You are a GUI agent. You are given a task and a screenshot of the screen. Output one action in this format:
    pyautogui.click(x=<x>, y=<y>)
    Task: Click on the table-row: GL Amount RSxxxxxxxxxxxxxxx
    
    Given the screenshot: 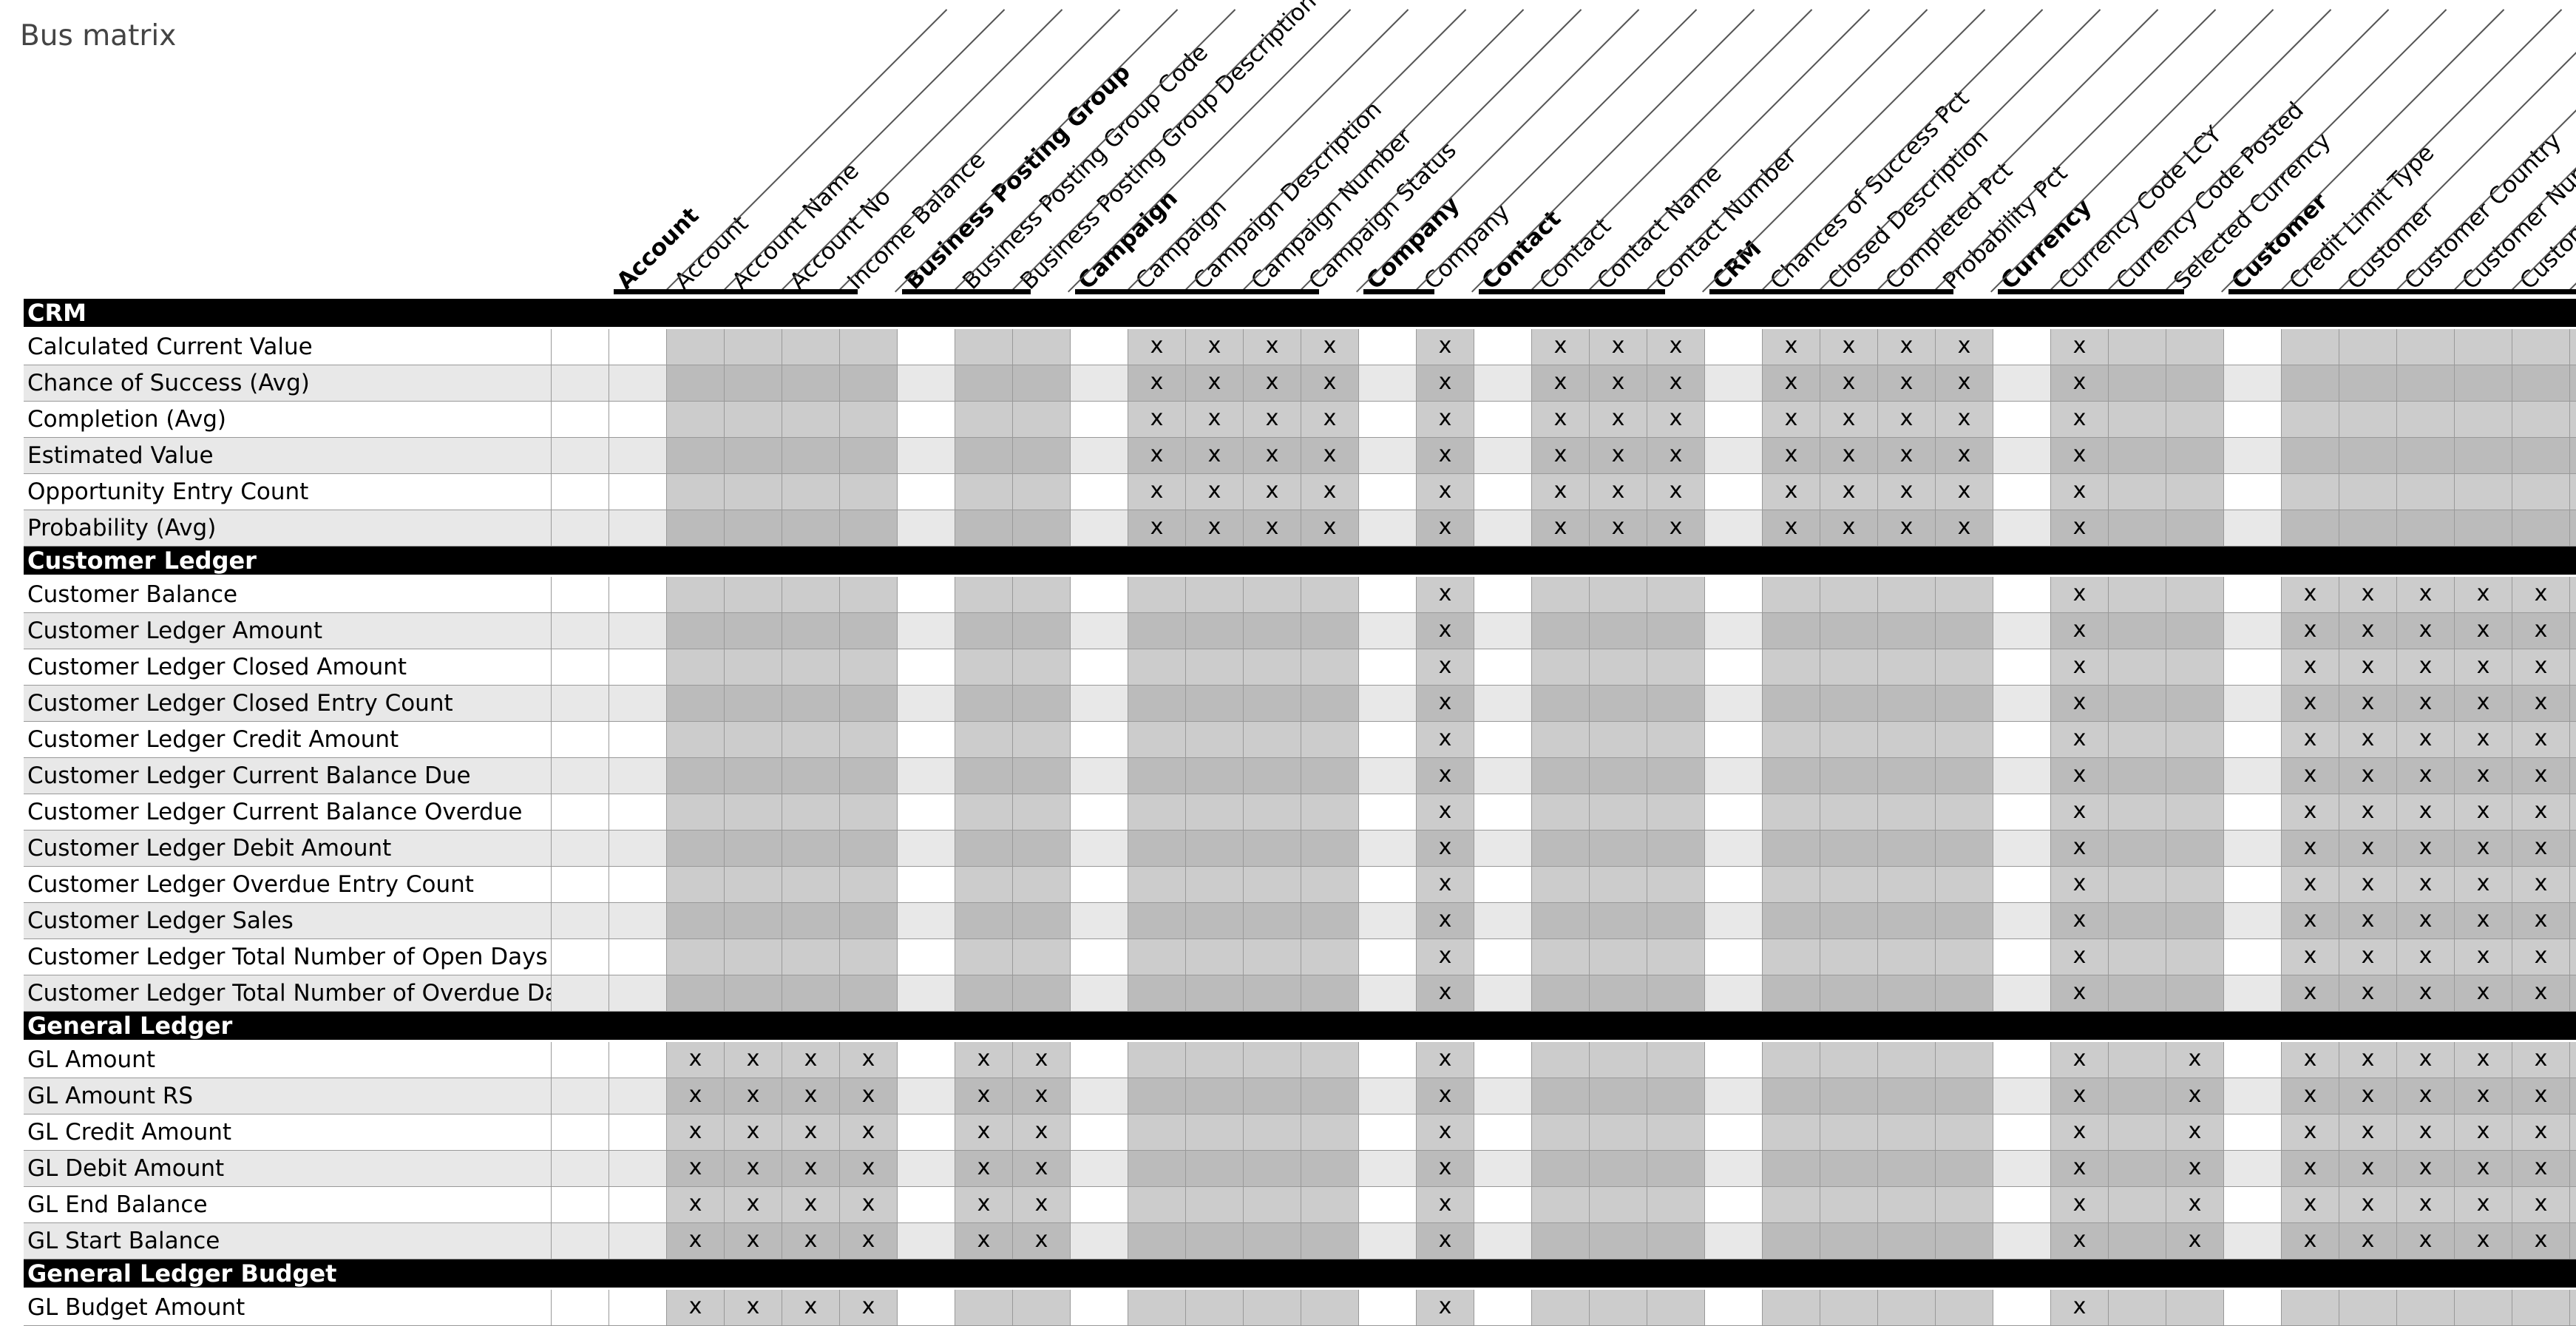 What is the action you would take?
    pyautogui.click(x=1300, y=1096)
    